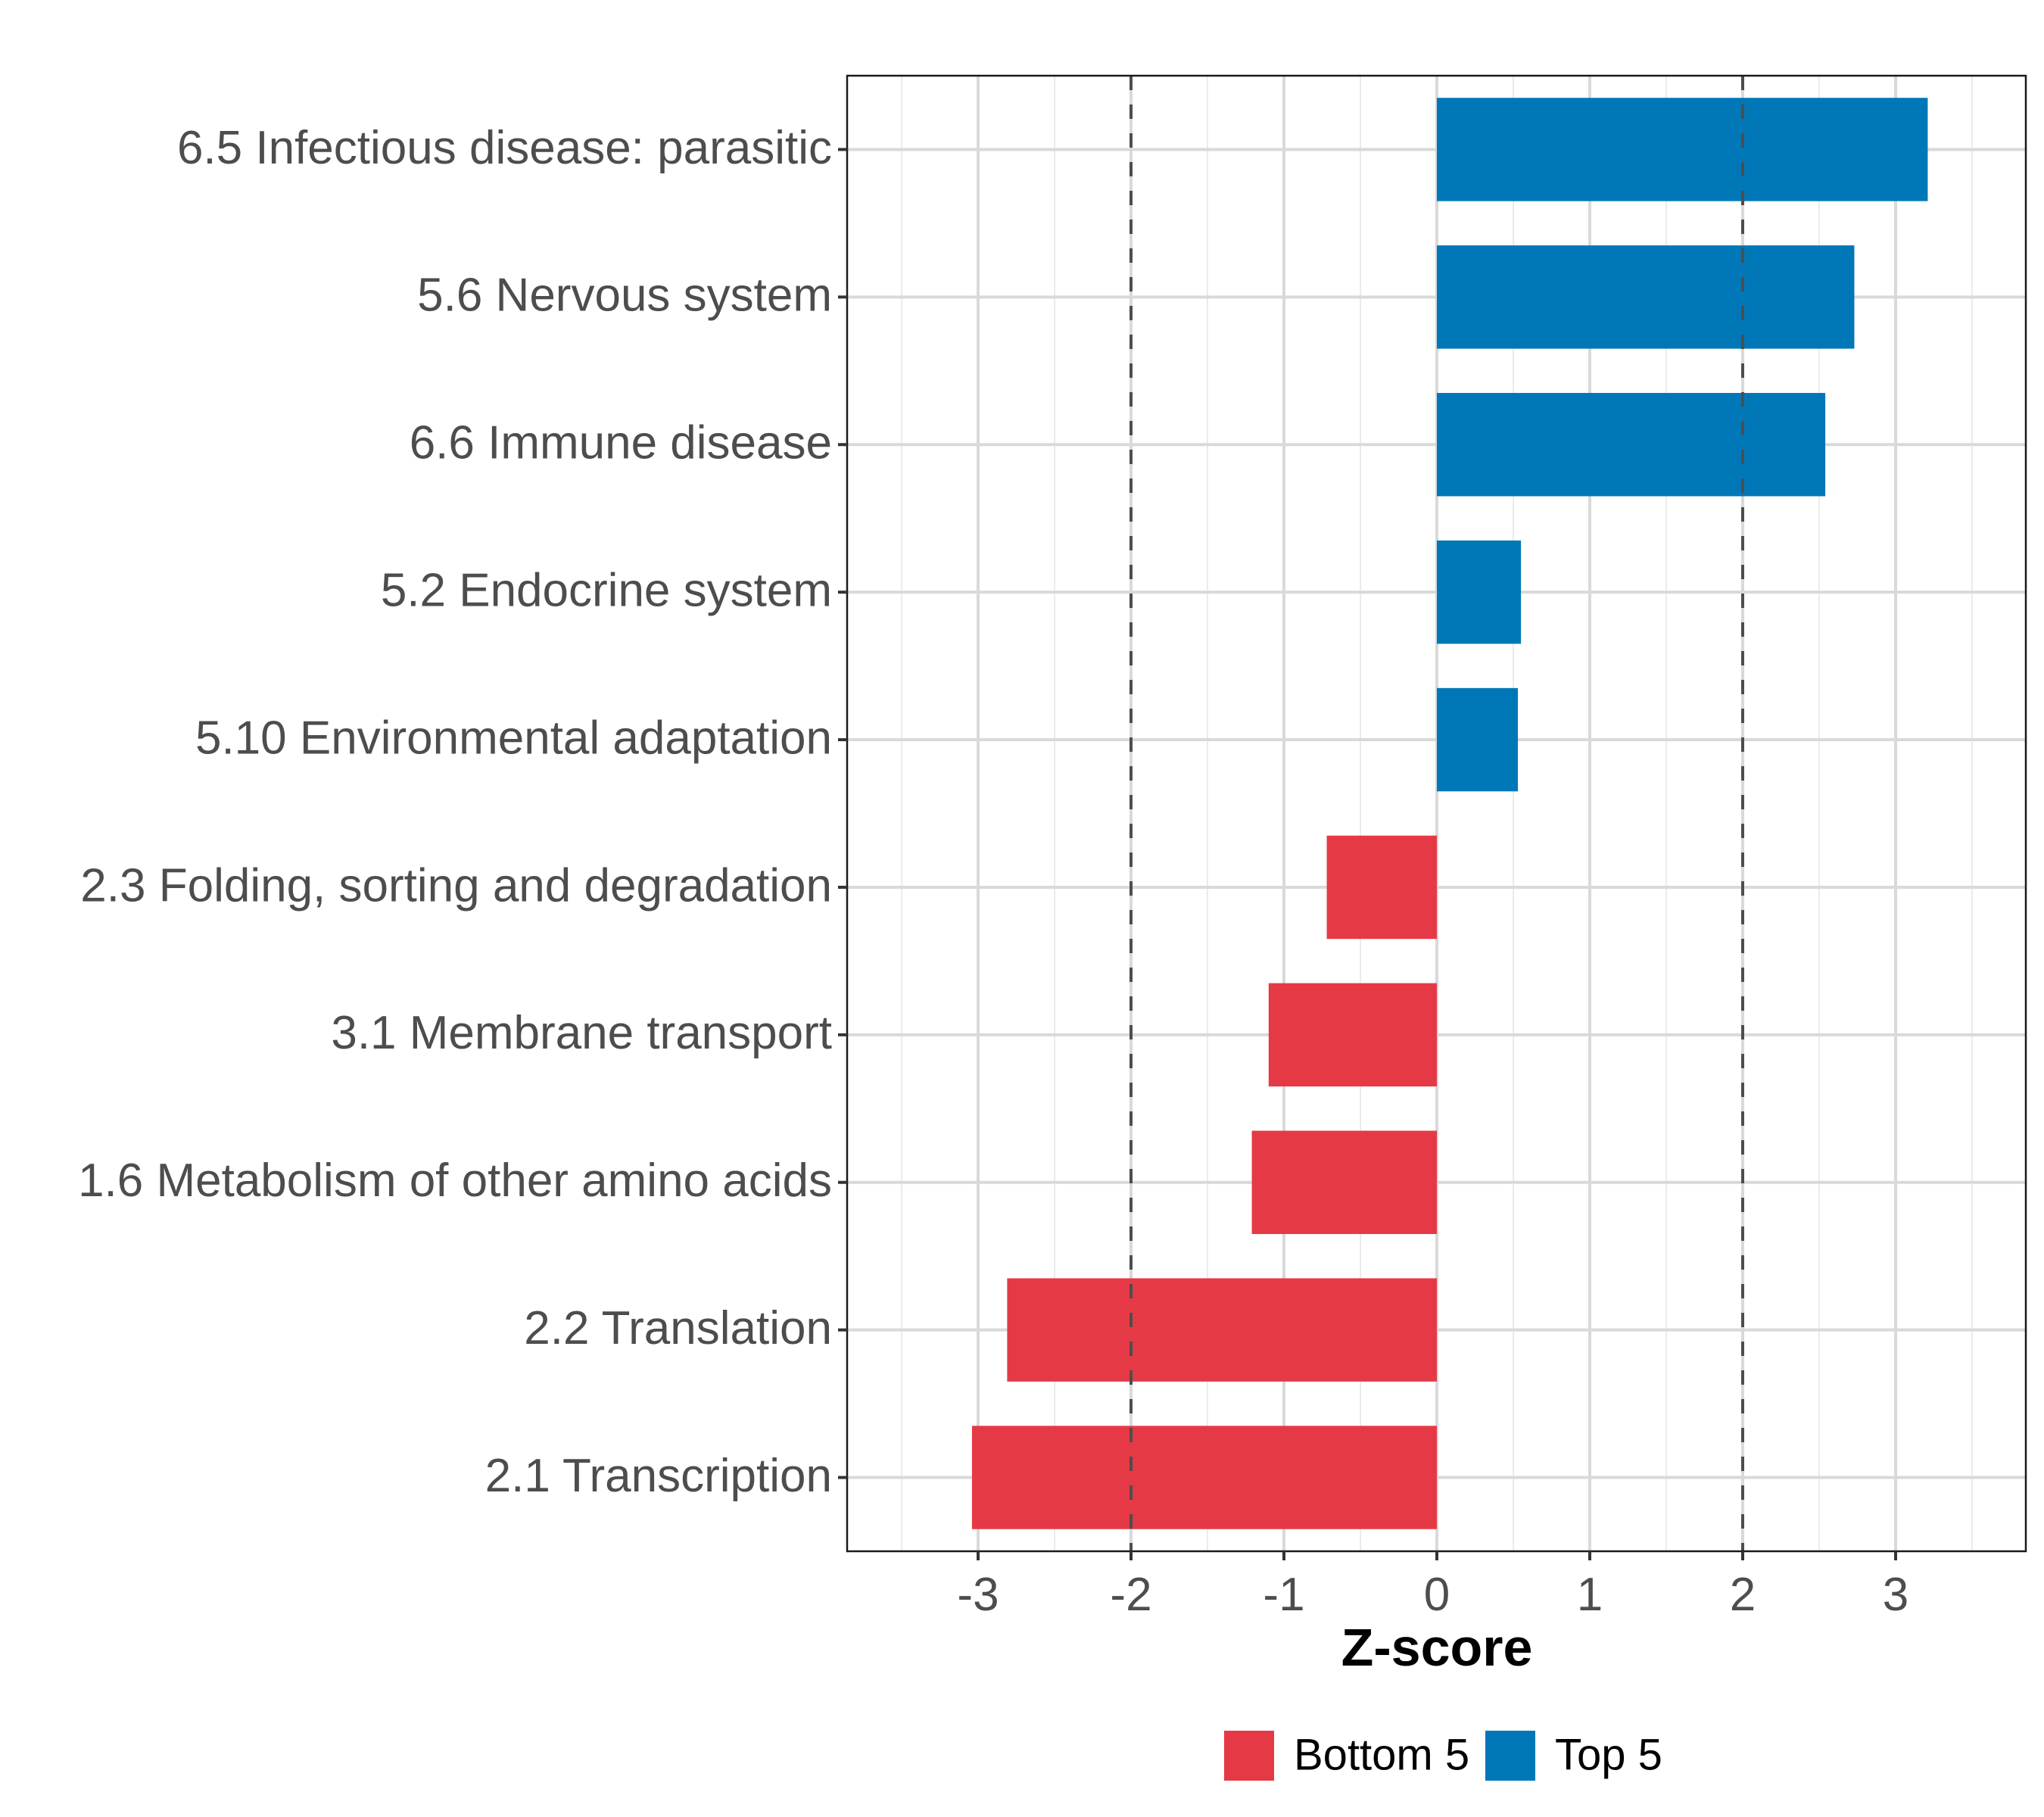 Image resolution: width=2044 pixels, height=1817 pixels. What do you see at coordinates (658, 1476) in the screenshot?
I see `y-tick-label: 2.1 Transcription` at bounding box center [658, 1476].